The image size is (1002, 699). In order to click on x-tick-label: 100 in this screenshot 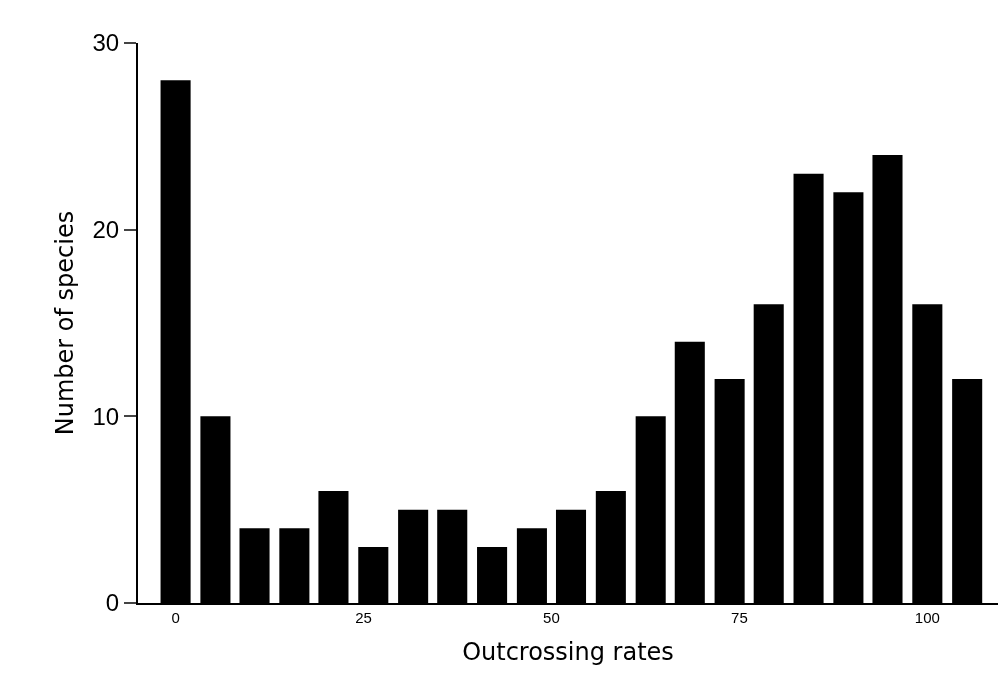, I will do `click(927, 617)`.